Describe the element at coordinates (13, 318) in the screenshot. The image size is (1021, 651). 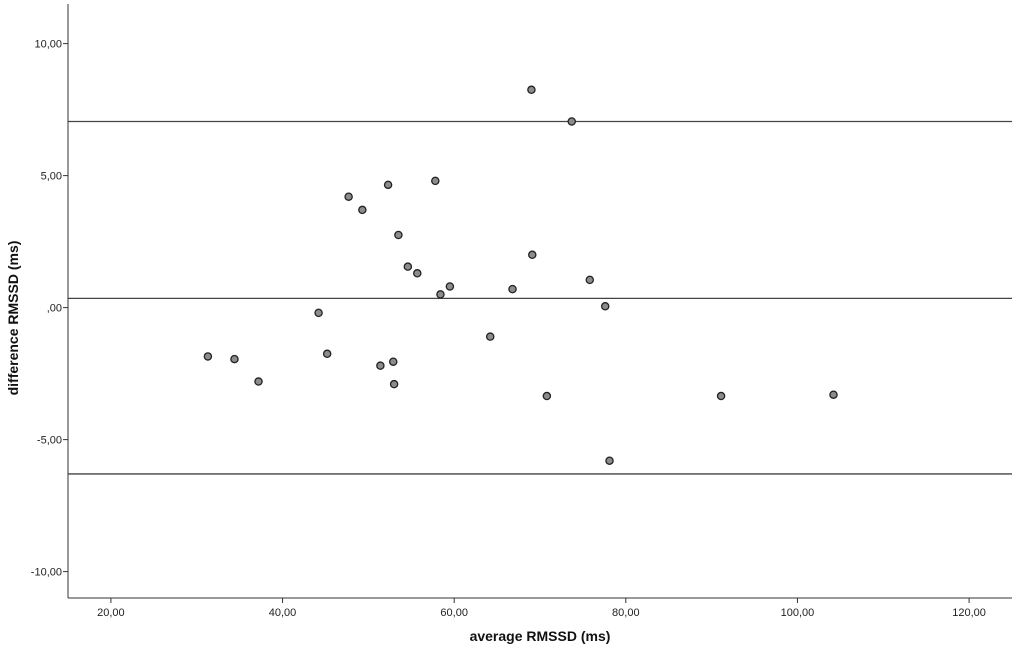
I see `y-axis-title: difference RMSSD (ms)` at that location.